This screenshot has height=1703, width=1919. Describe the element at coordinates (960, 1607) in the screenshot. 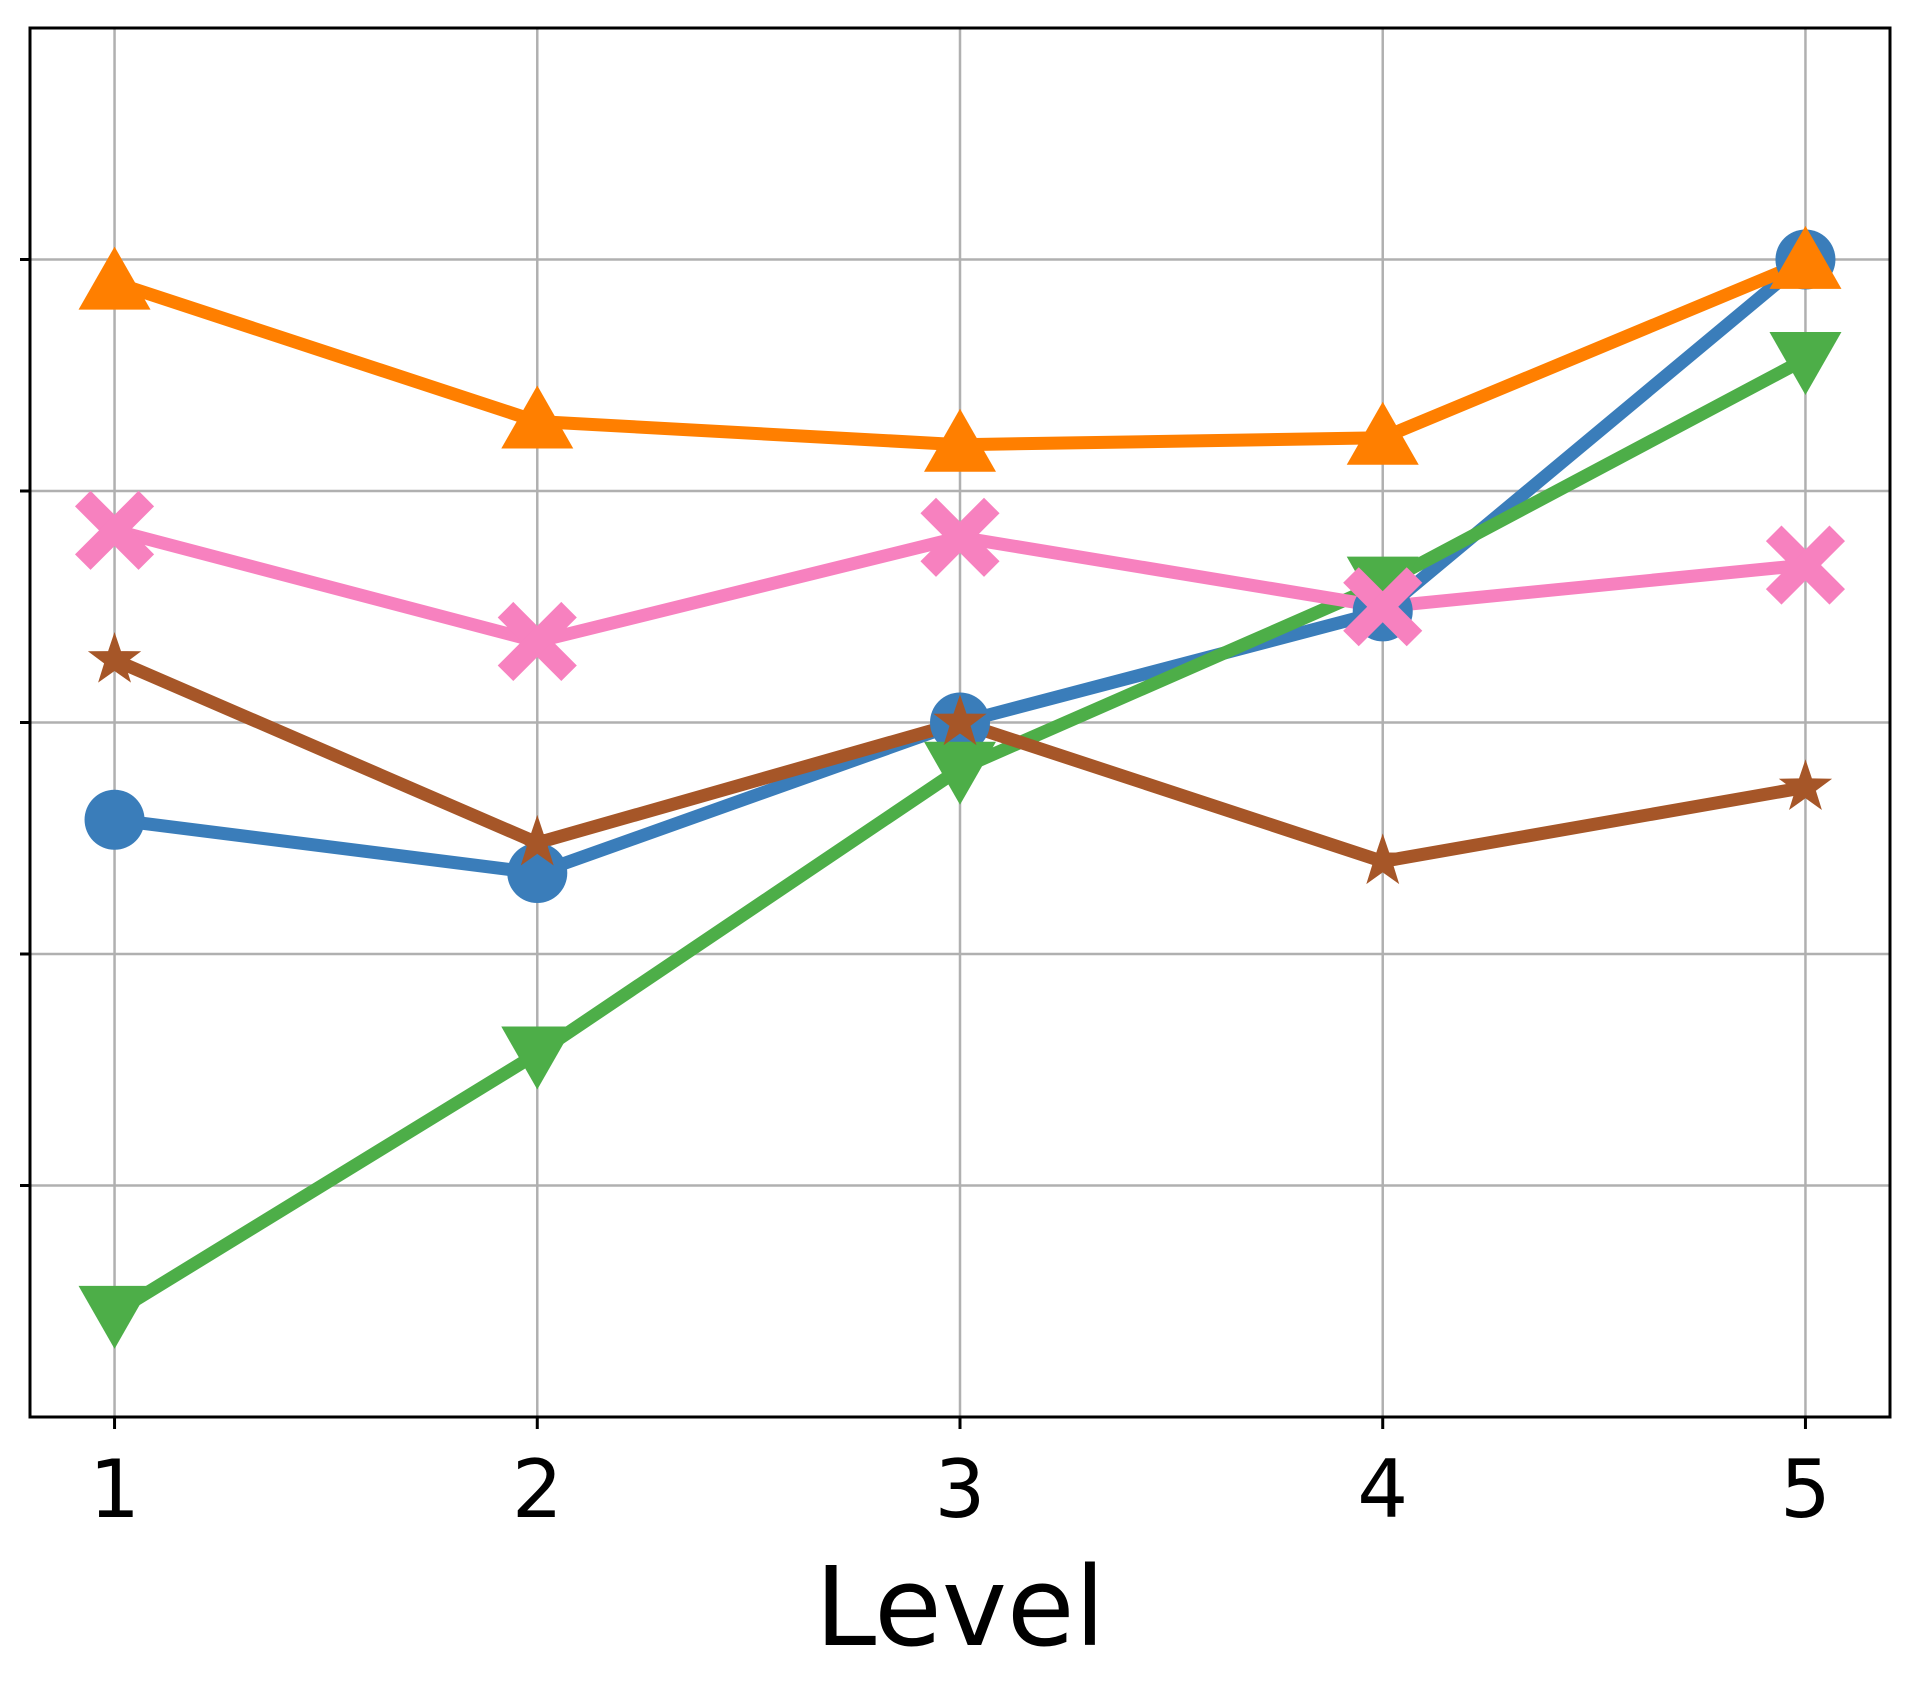

I see `x-axis-label: Level` at that location.